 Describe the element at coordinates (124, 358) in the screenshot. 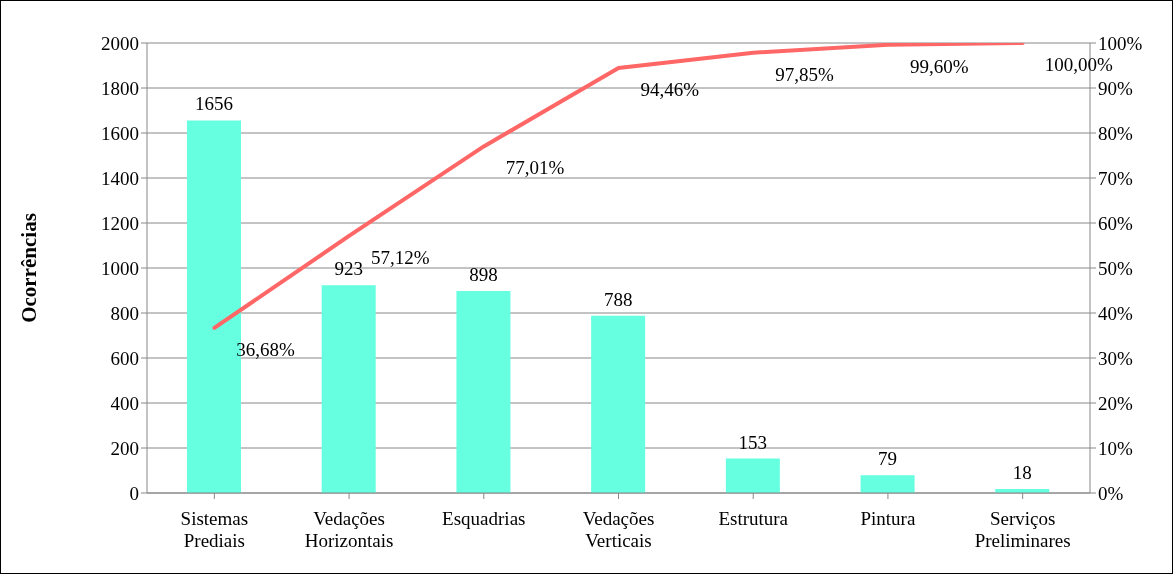

I see `y-tick-label: 600` at that location.